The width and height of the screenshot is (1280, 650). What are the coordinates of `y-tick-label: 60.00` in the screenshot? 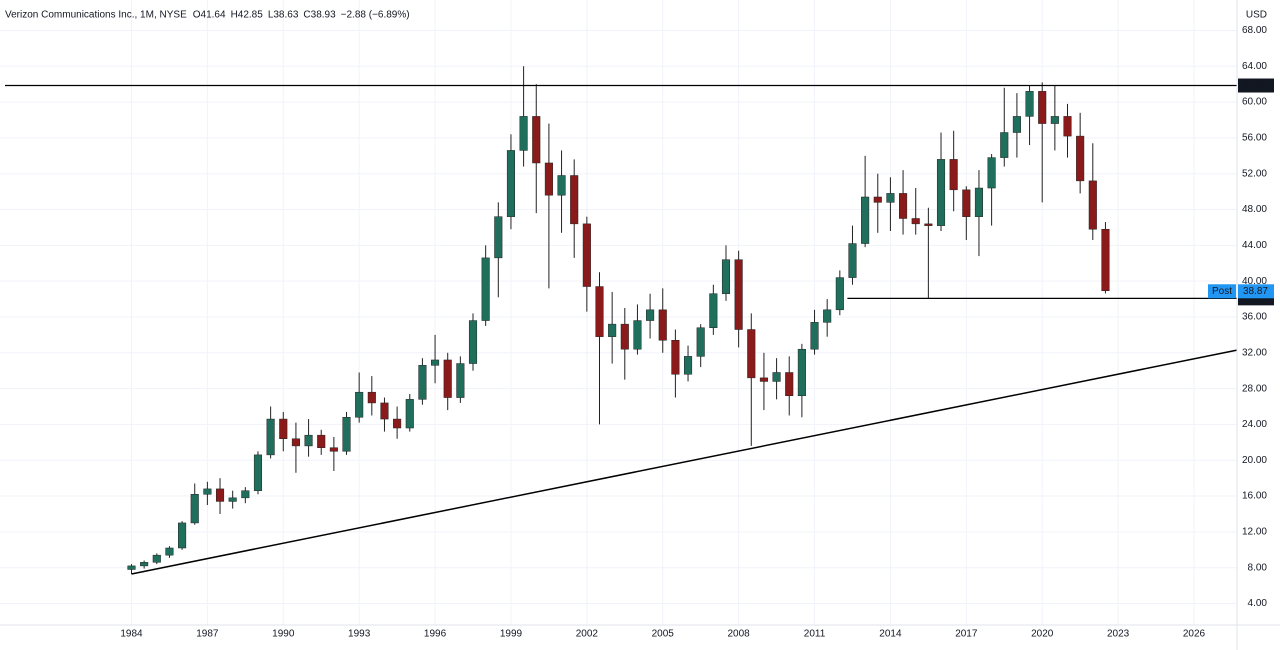 It's located at (1254, 102).